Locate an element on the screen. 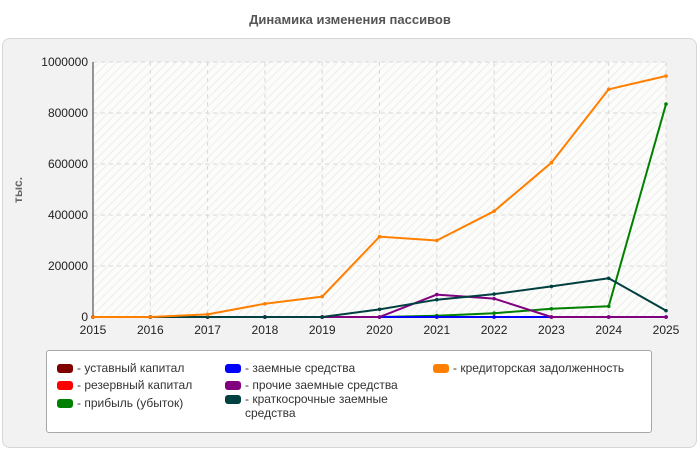 This screenshot has width=700, height=450. x-tick-label: 2025 is located at coordinates (666, 330).